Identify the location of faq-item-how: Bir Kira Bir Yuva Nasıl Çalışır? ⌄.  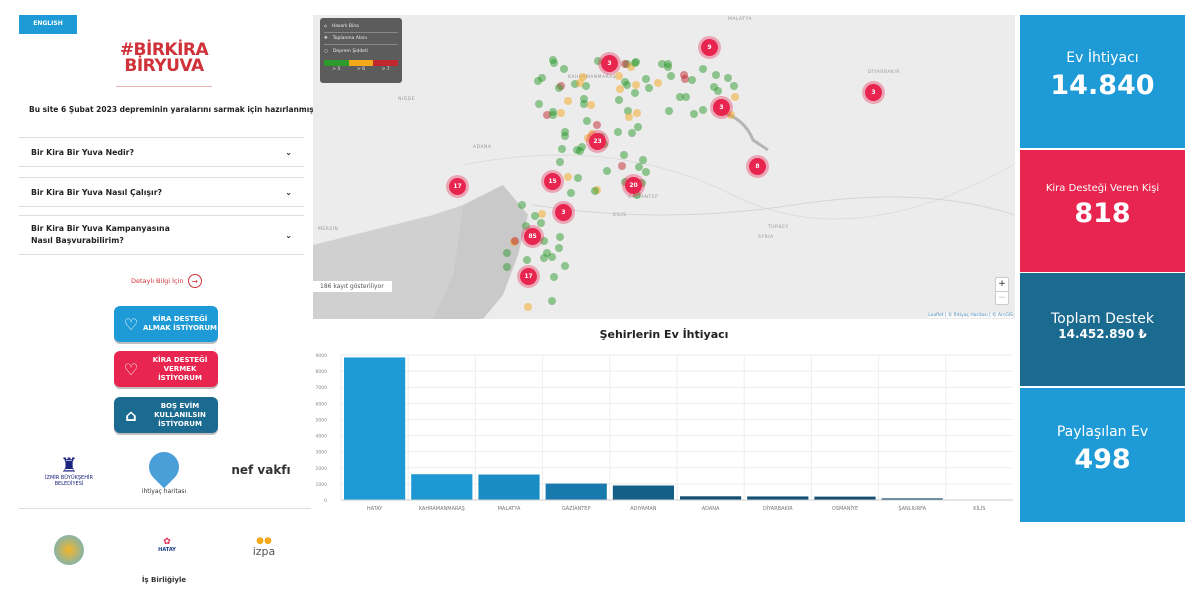
(161, 192).